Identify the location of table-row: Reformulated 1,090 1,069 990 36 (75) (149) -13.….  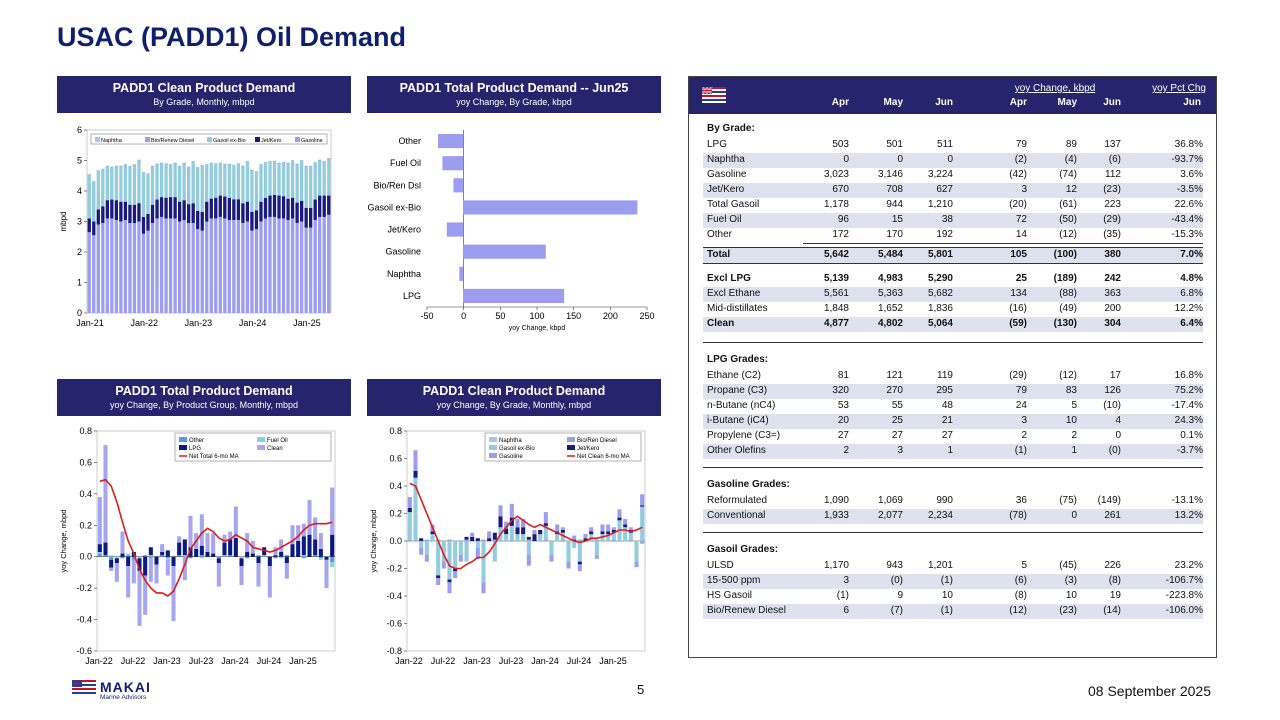
(953, 501).